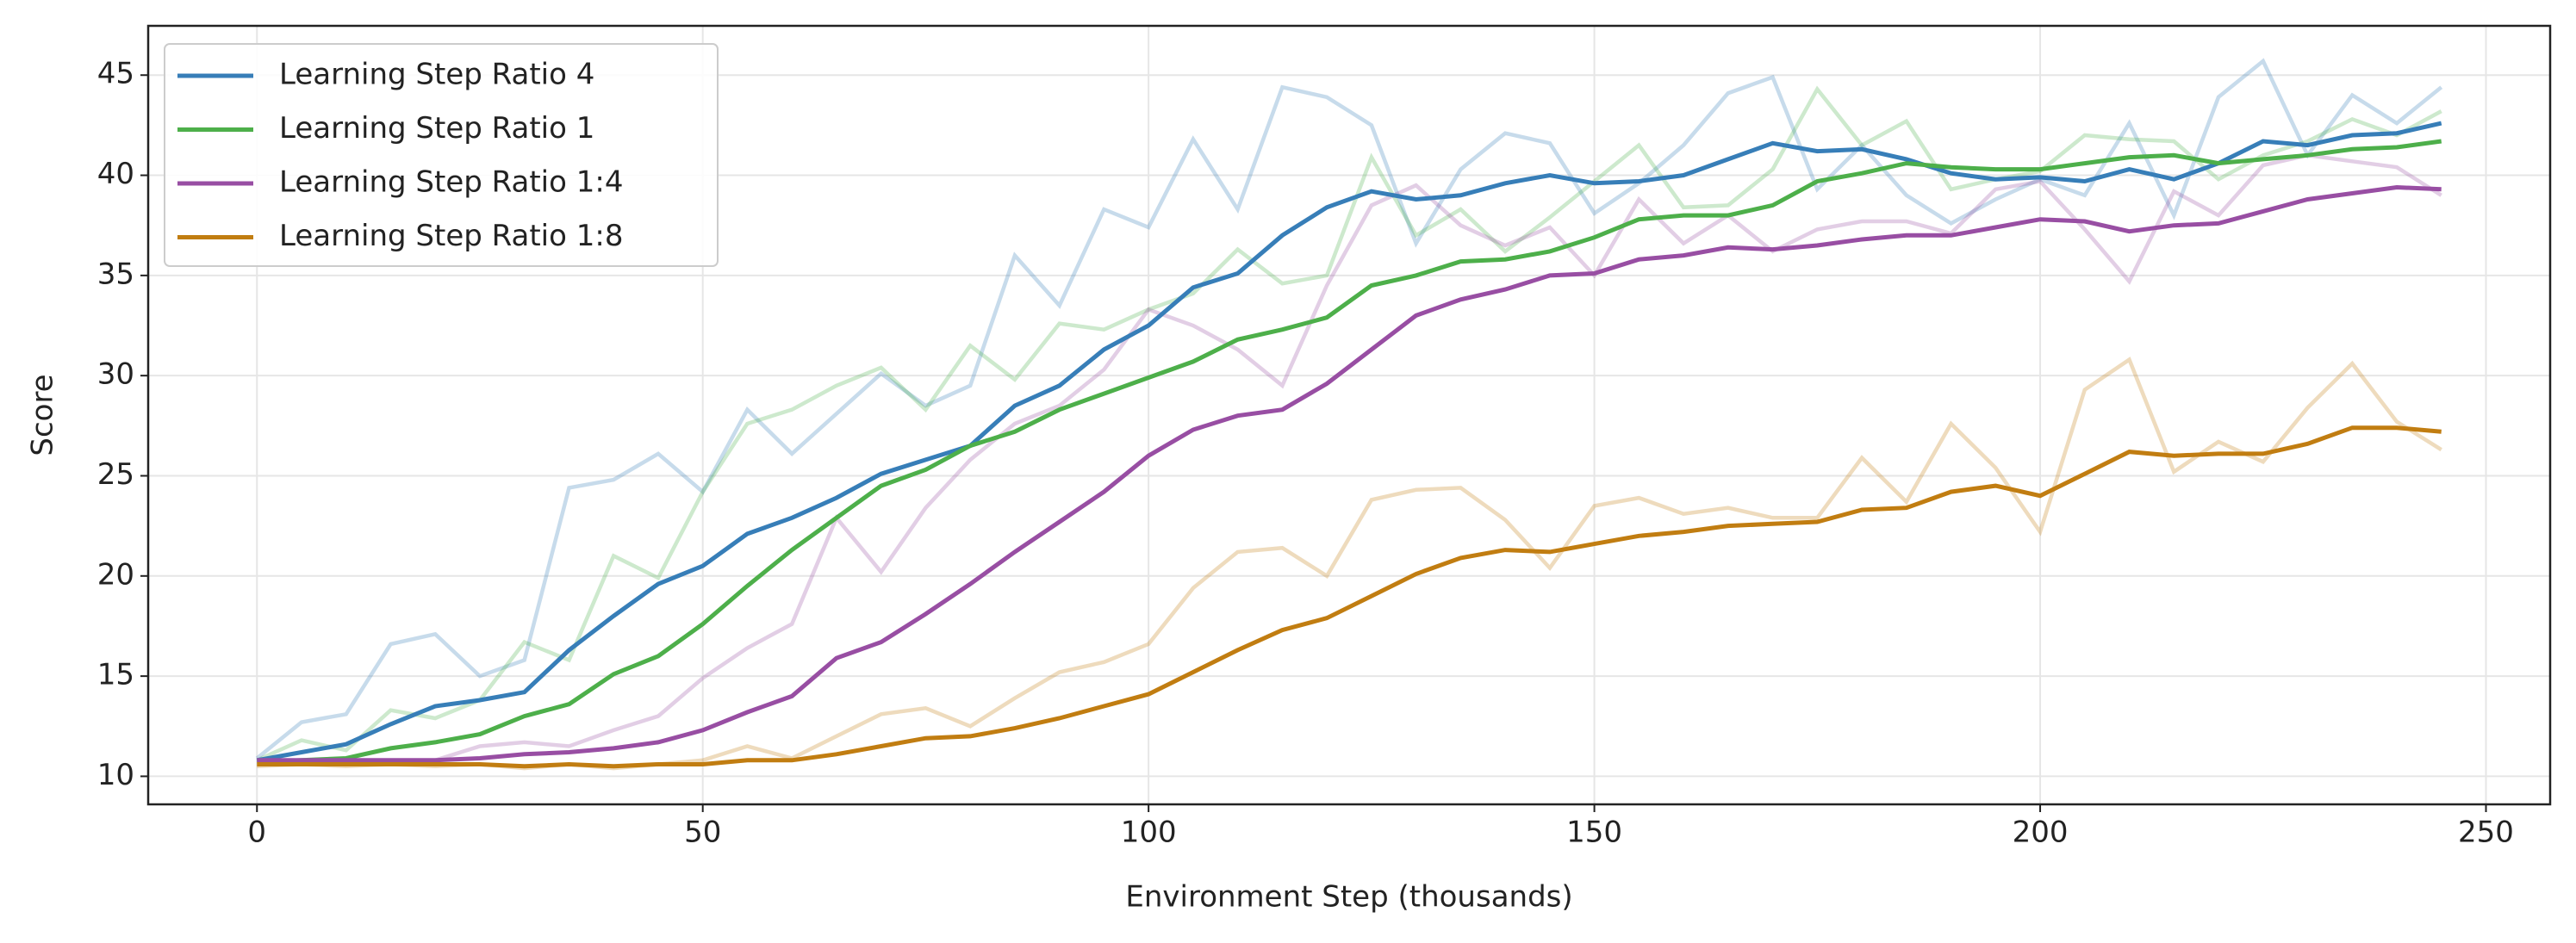 Image resolution: width=2576 pixels, height=943 pixels. What do you see at coordinates (703, 833) in the screenshot?
I see `x-tick-label: 50` at bounding box center [703, 833].